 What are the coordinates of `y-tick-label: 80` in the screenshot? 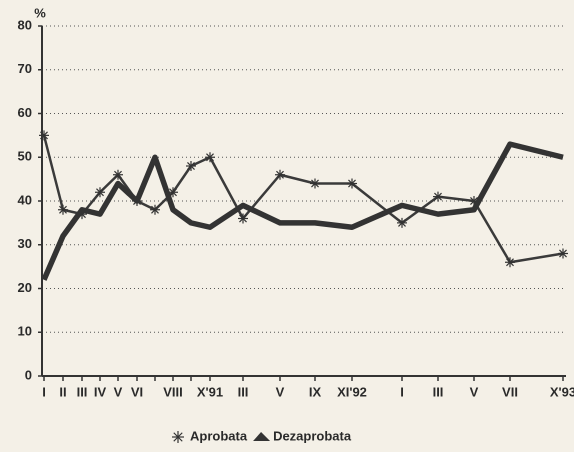 It's located at (25, 24).